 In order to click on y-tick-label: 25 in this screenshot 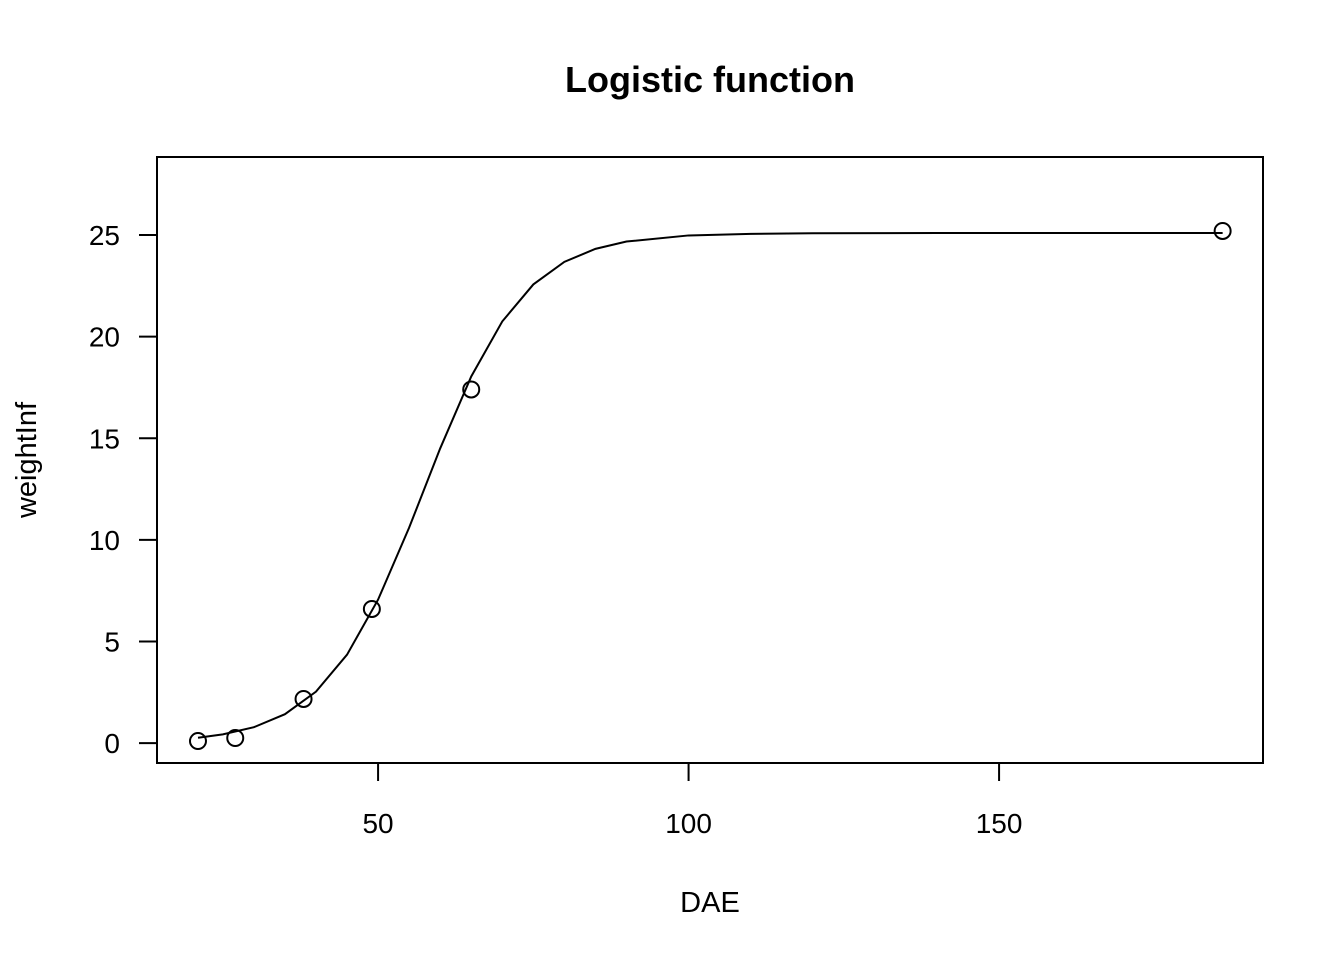, I will do `click(104, 235)`.